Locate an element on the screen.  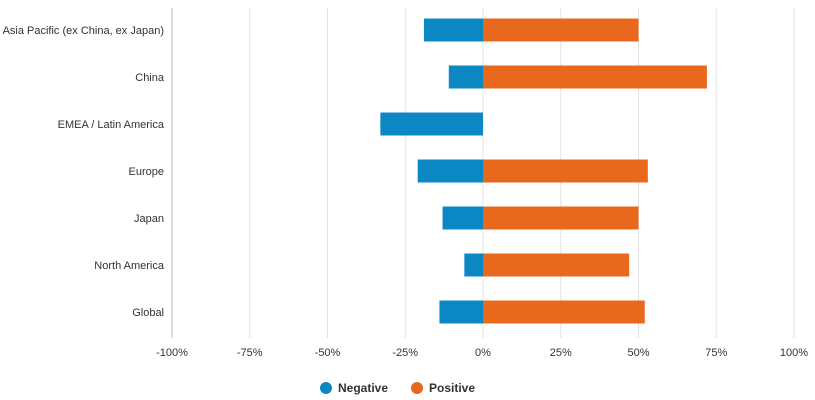
x-tick-label: -75% is located at coordinates (250, 353).